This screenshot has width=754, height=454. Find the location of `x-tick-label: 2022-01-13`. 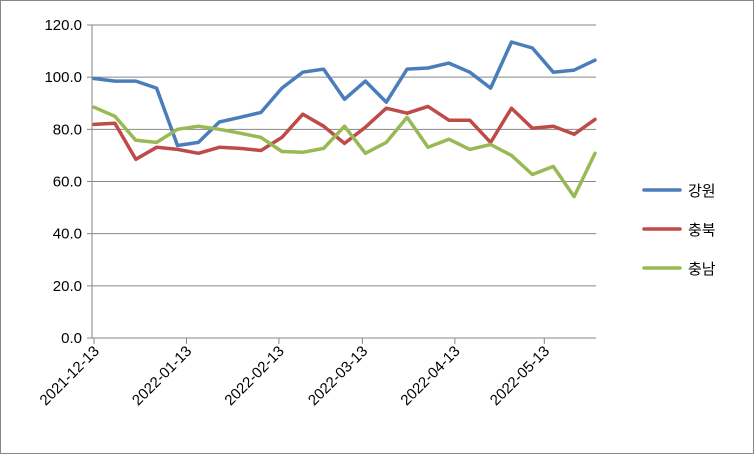

x-tick-label: 2022-01-13 is located at coordinates (162, 376).